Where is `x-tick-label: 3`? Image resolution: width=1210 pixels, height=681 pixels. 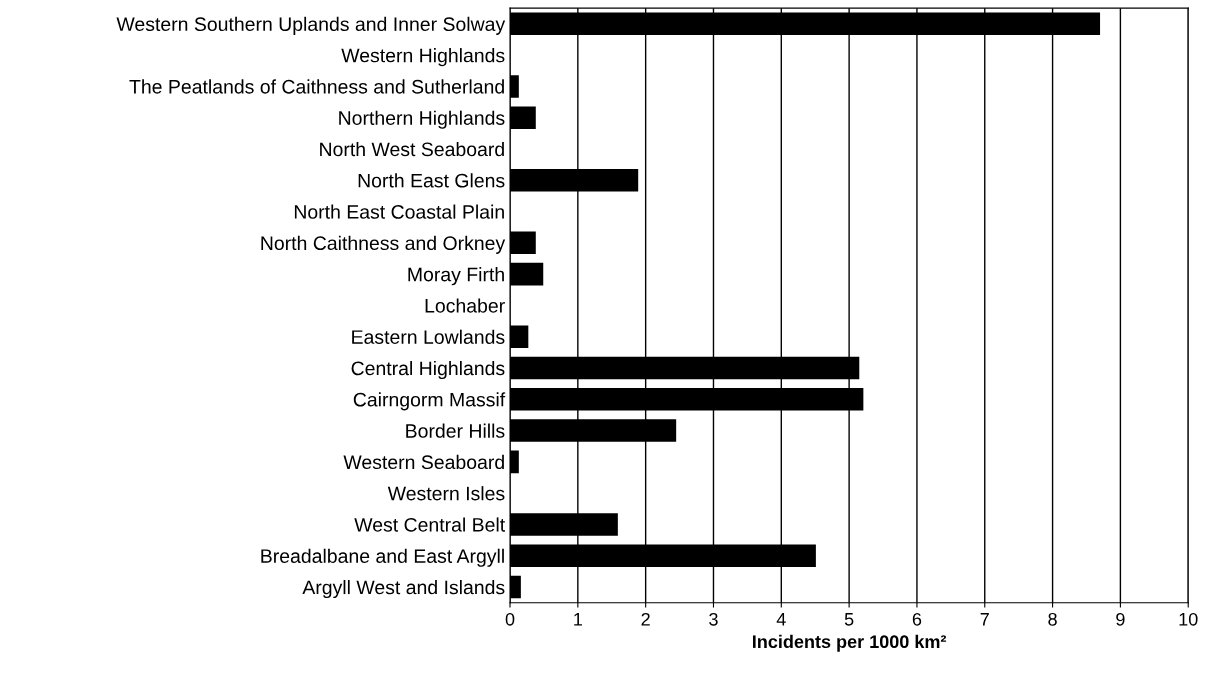 x-tick-label: 3 is located at coordinates (713, 619).